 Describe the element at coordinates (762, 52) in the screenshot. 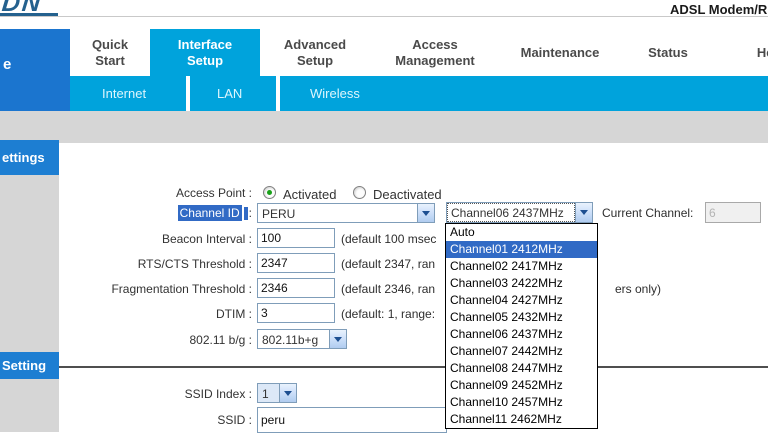

I see `tab-help: Help` at that location.